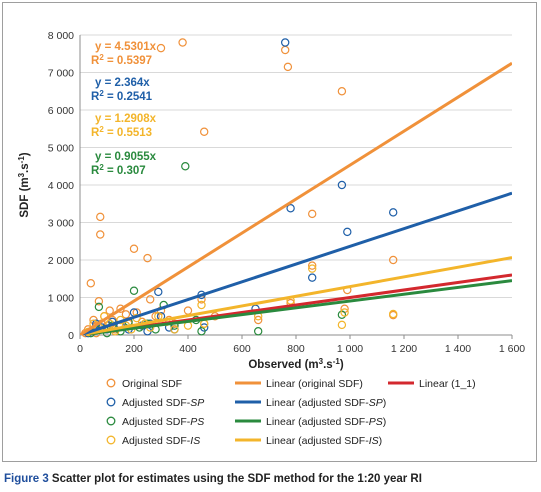  I want to click on x-tick-label: 1 200, so click(404, 349).